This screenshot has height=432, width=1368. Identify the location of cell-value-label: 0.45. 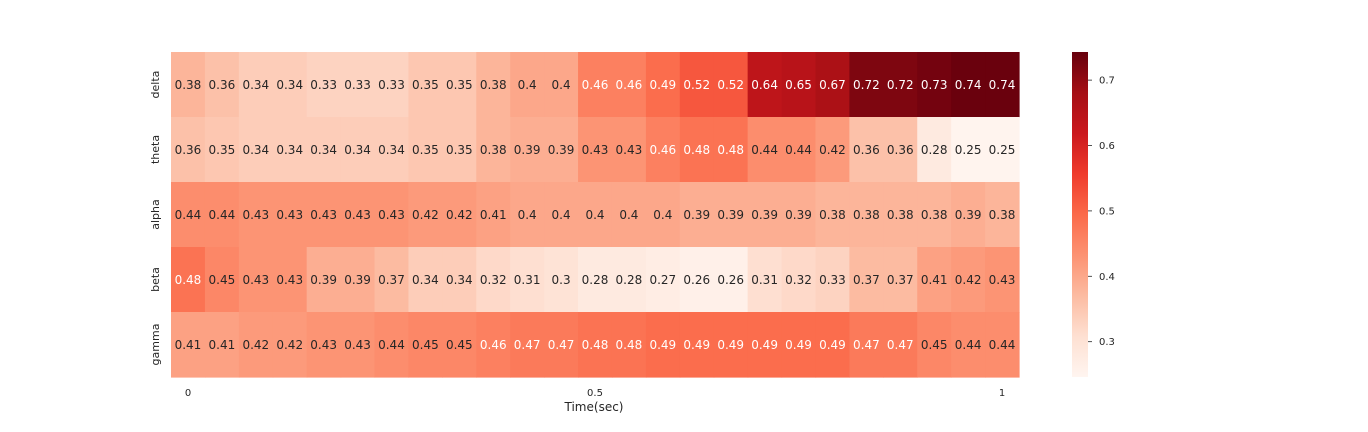
(459, 345).